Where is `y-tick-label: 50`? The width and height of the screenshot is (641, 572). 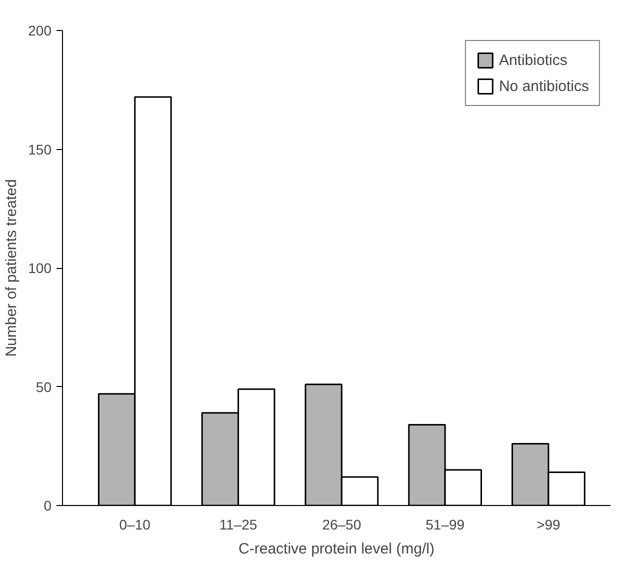 y-tick-label: 50 is located at coordinates (44, 386).